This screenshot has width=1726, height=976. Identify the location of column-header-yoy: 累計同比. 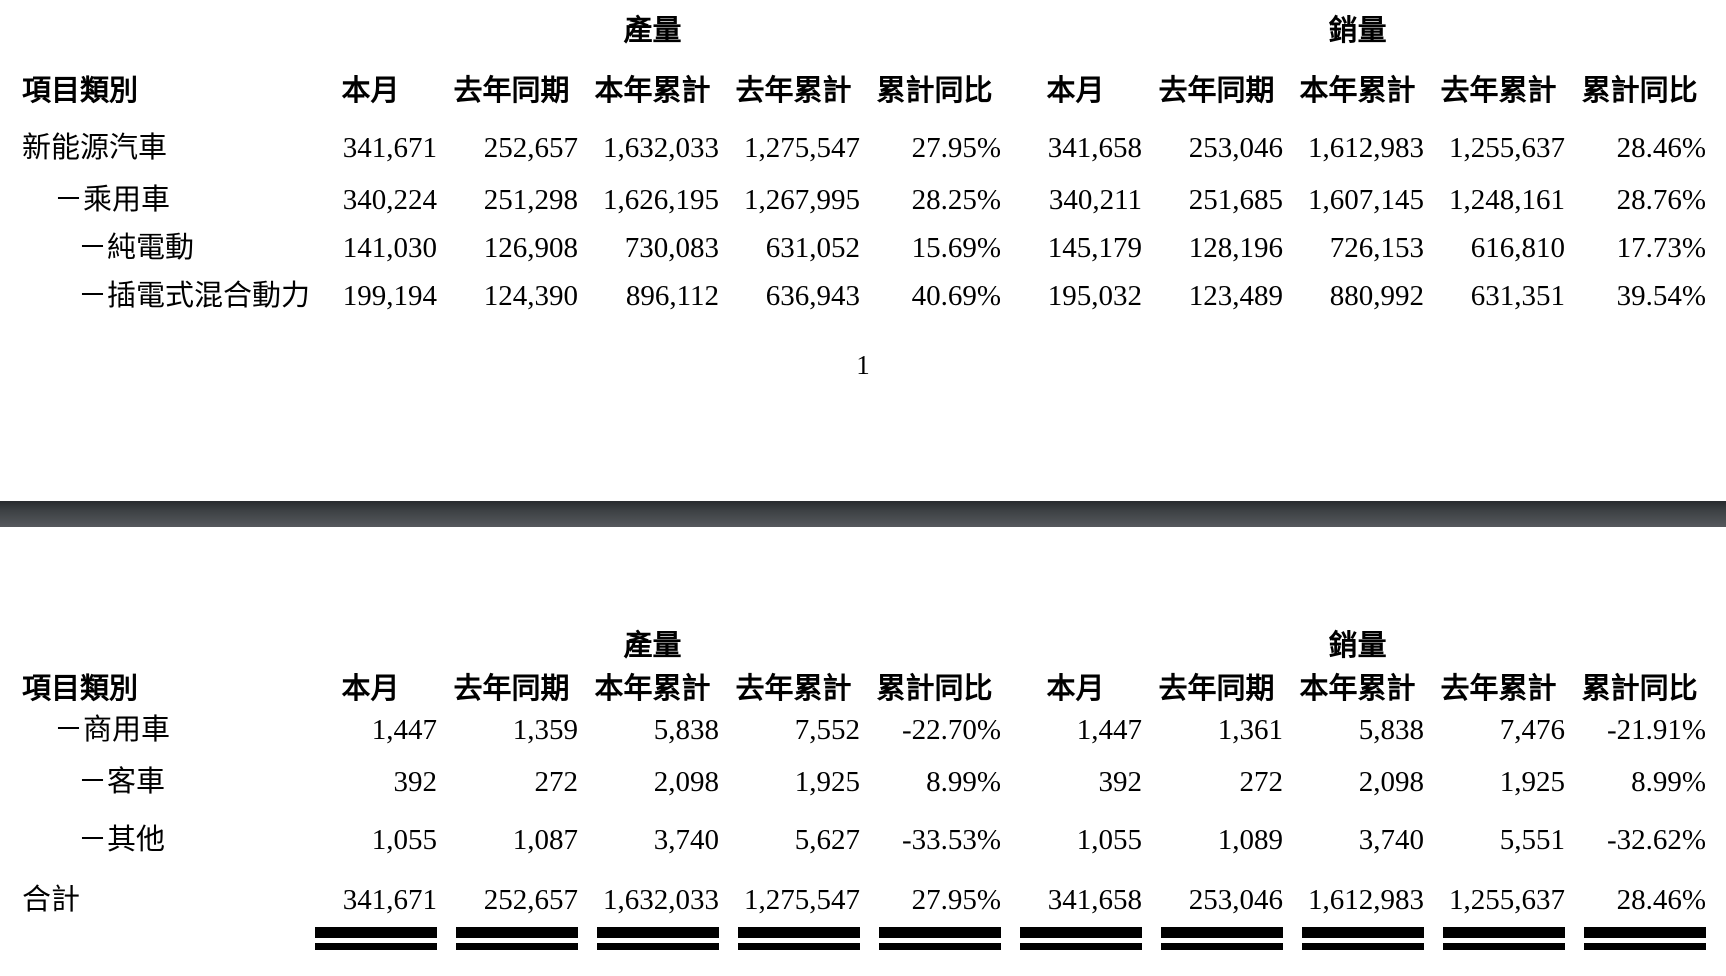
(934, 689).